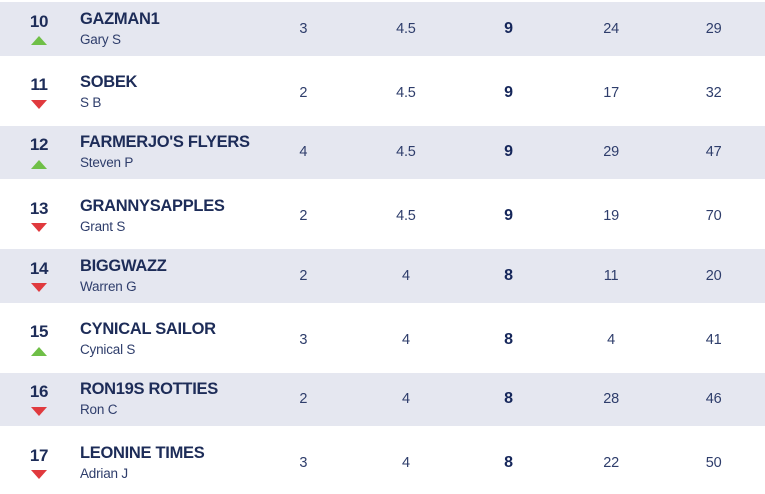  I want to click on team-cell: GAZMAN1 Gary S, so click(165, 29).